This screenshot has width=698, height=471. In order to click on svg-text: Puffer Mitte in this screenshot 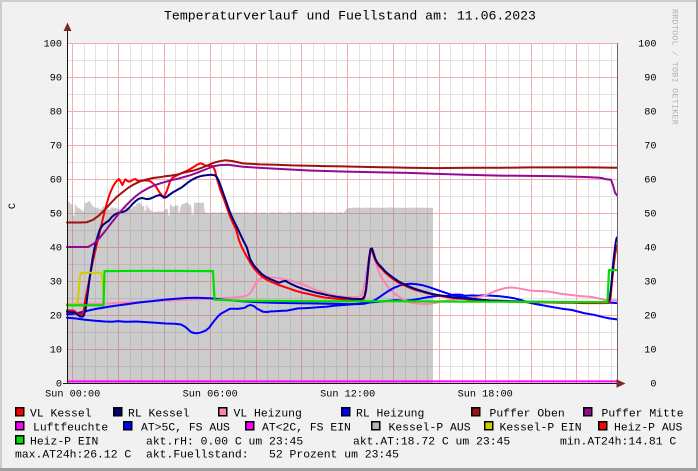, I will do `click(643, 415)`.